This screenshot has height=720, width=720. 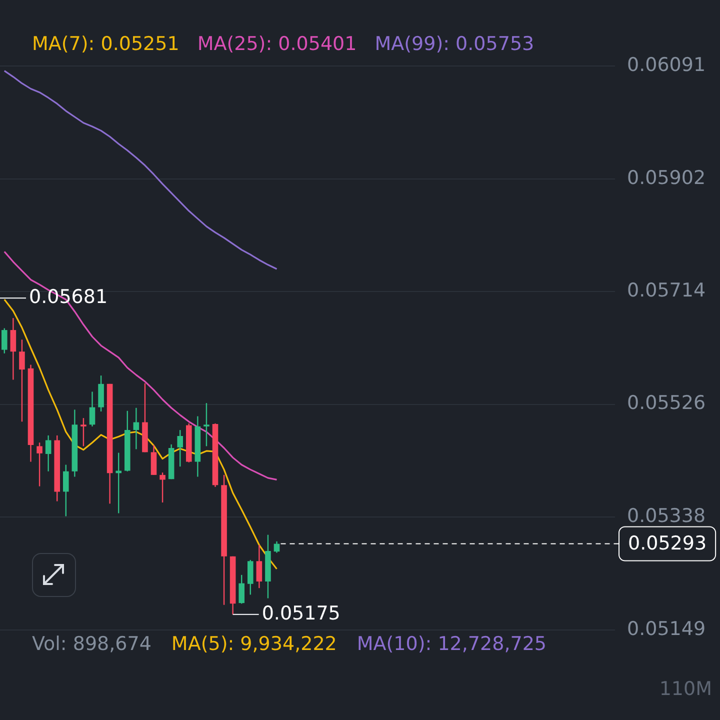 I want to click on y-tick-label: 0.05338, so click(x=666, y=515).